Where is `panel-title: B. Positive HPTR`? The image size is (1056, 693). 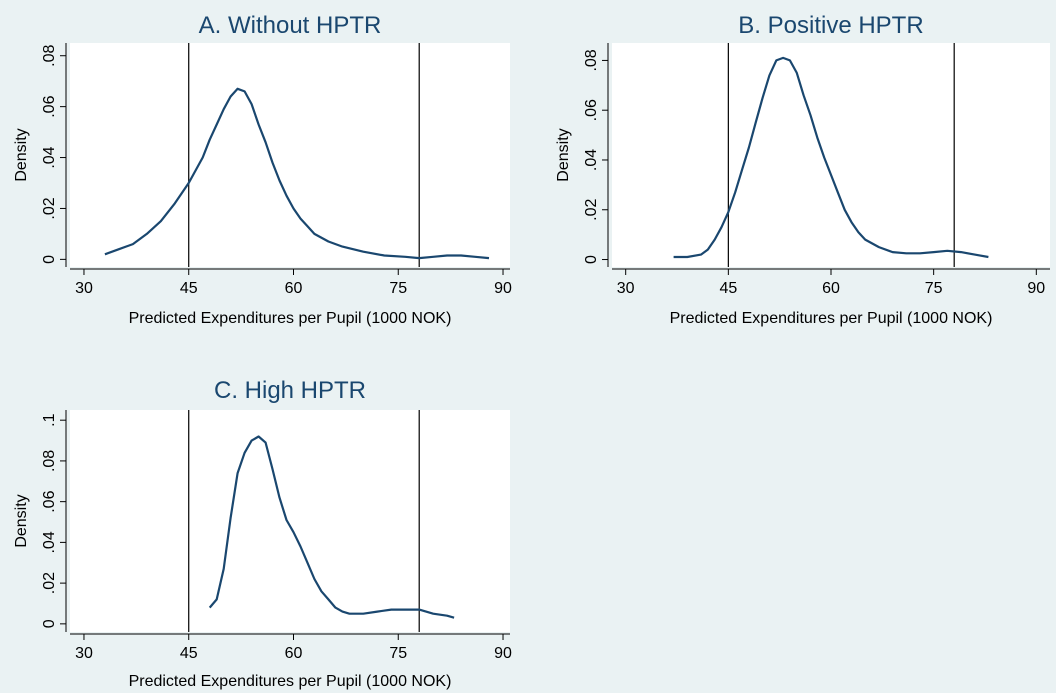 panel-title: B. Positive HPTR is located at coordinates (830, 25).